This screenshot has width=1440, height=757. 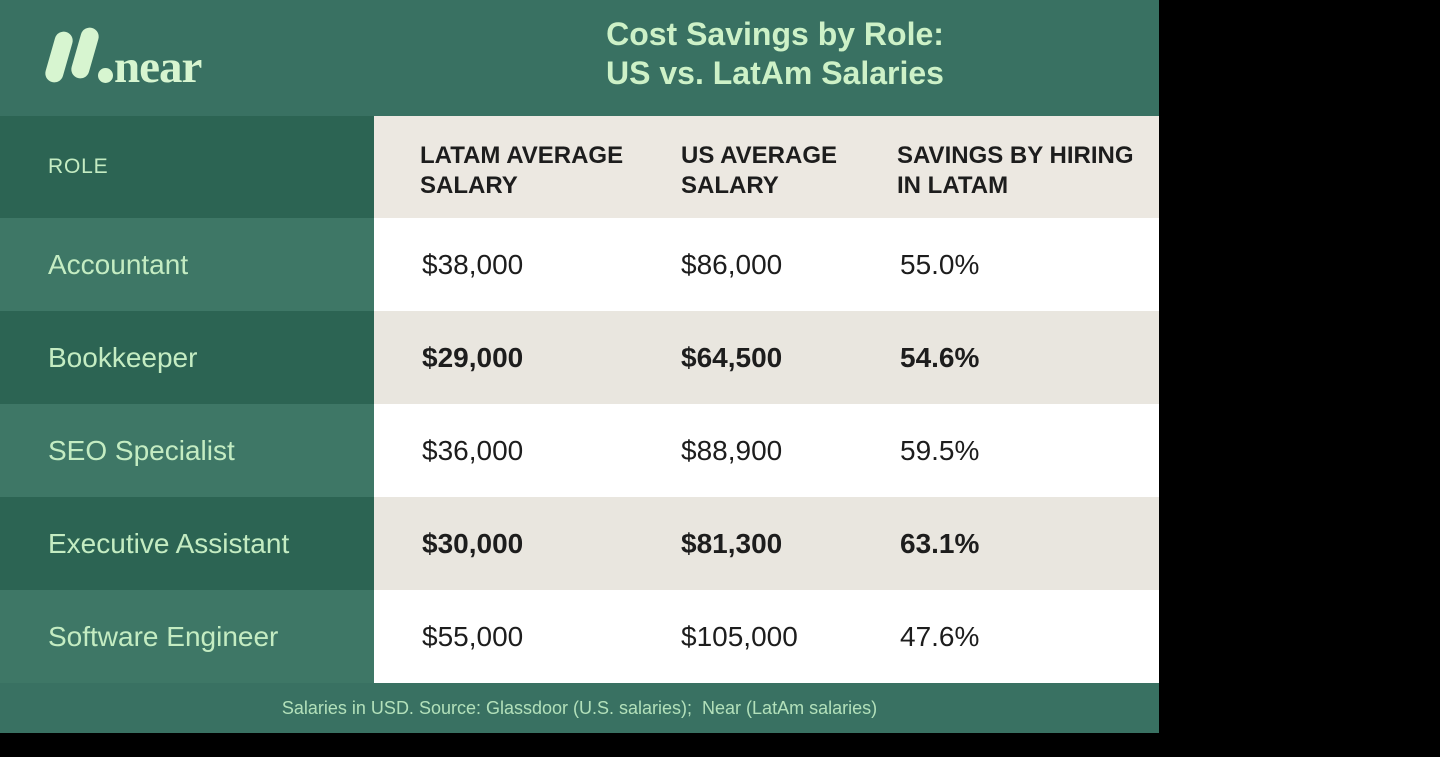 What do you see at coordinates (473, 450) in the screenshot?
I see `latam-salary-value: $36,000` at bounding box center [473, 450].